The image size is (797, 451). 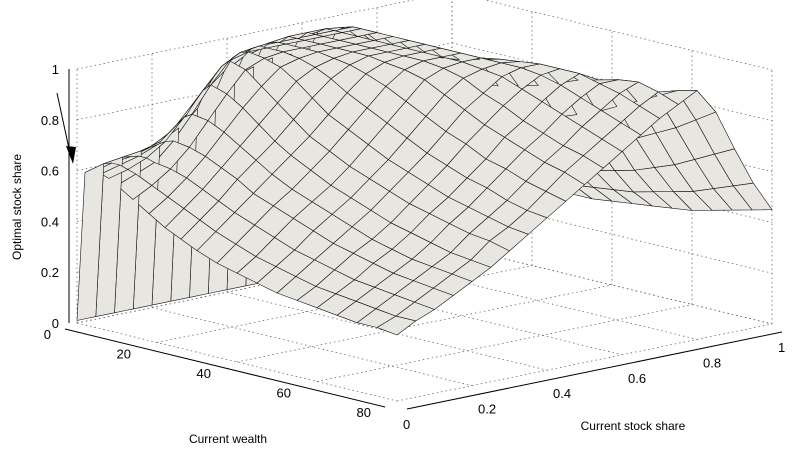 What do you see at coordinates (66, 128) in the screenshot?
I see `annotation-arrow` at bounding box center [66, 128].